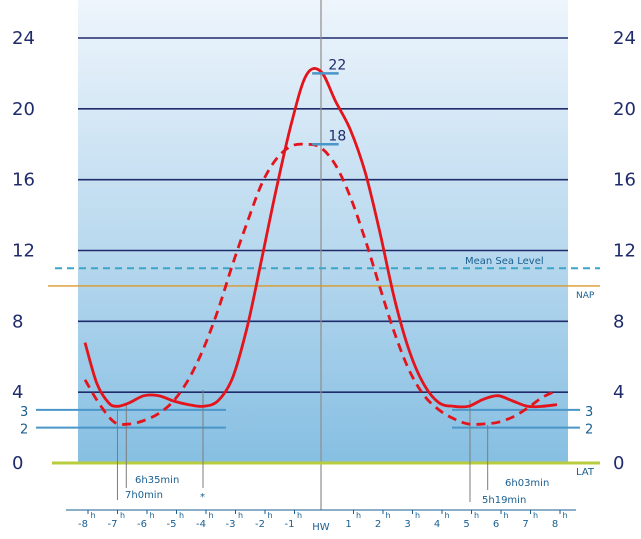 The width and height of the screenshot is (641, 539). I want to click on side-level-label-left: 2, so click(24, 430).